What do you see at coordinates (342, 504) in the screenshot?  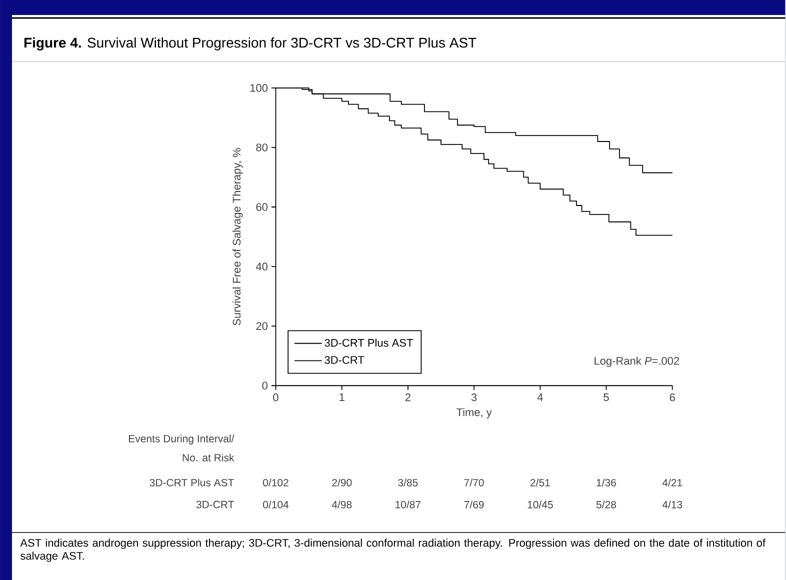 I see `text: 4/98` at bounding box center [342, 504].